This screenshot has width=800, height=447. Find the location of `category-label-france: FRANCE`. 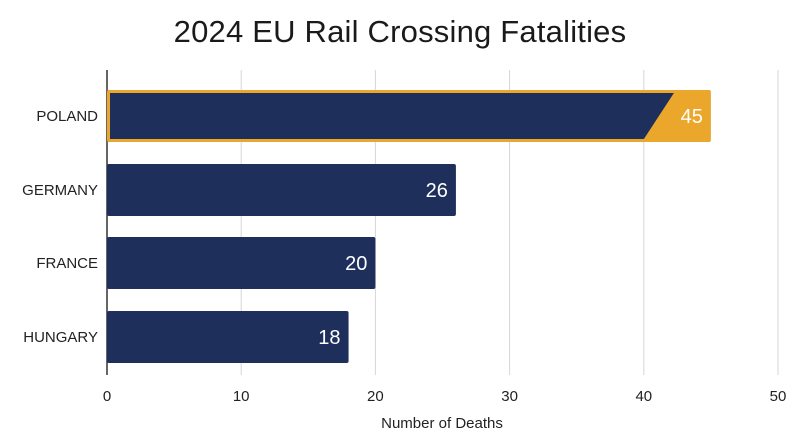

category-label-france: FRANCE is located at coordinates (67, 263).